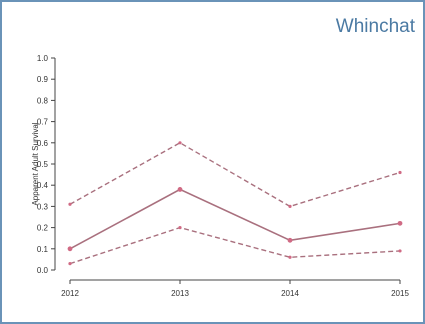 Image resolution: width=425 pixels, height=324 pixels. What do you see at coordinates (43, 79) in the screenshot?
I see `y-tick-label: 0.9` at bounding box center [43, 79].